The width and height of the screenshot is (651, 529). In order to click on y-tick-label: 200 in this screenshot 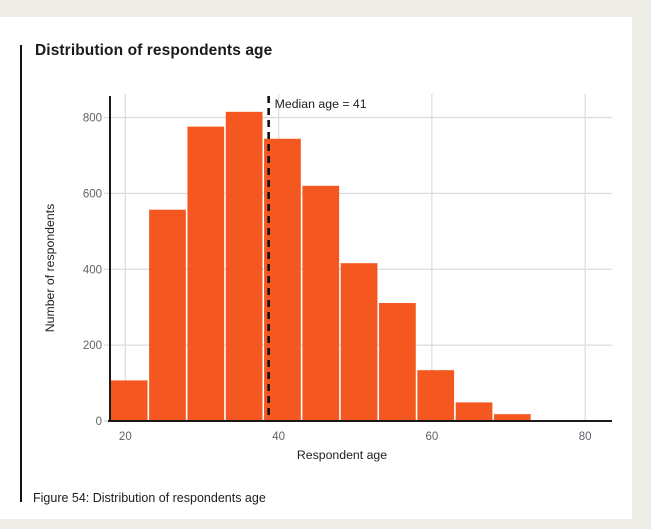, I will do `click(92, 346)`.